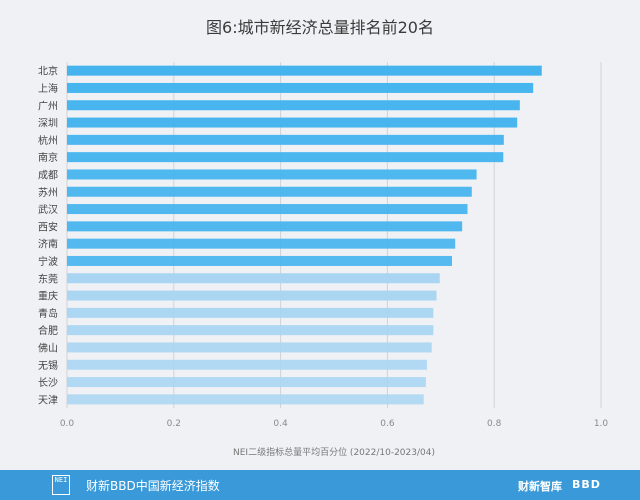 This screenshot has width=640, height=500. Describe the element at coordinates (48, 88) in the screenshot. I see `category-label: 上海` at that location.